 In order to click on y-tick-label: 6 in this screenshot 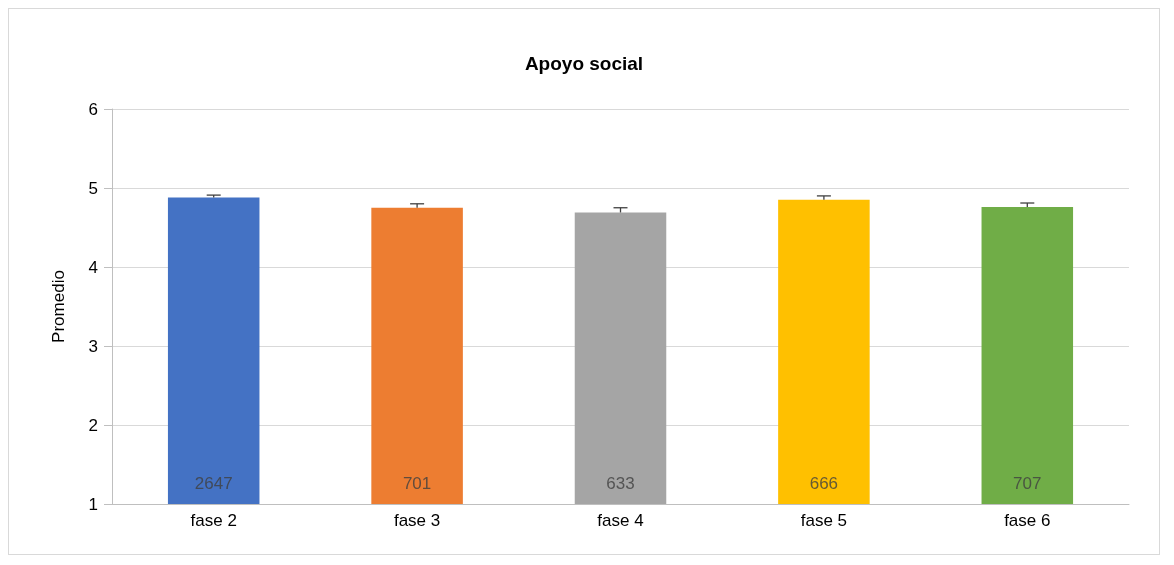, I will do `click(93, 109)`.